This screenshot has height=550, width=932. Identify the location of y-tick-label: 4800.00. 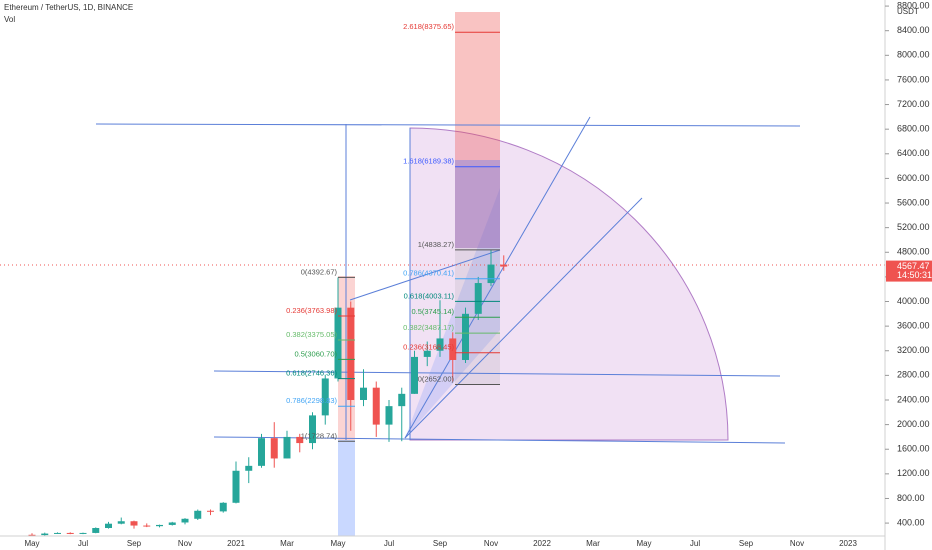
(913, 252).